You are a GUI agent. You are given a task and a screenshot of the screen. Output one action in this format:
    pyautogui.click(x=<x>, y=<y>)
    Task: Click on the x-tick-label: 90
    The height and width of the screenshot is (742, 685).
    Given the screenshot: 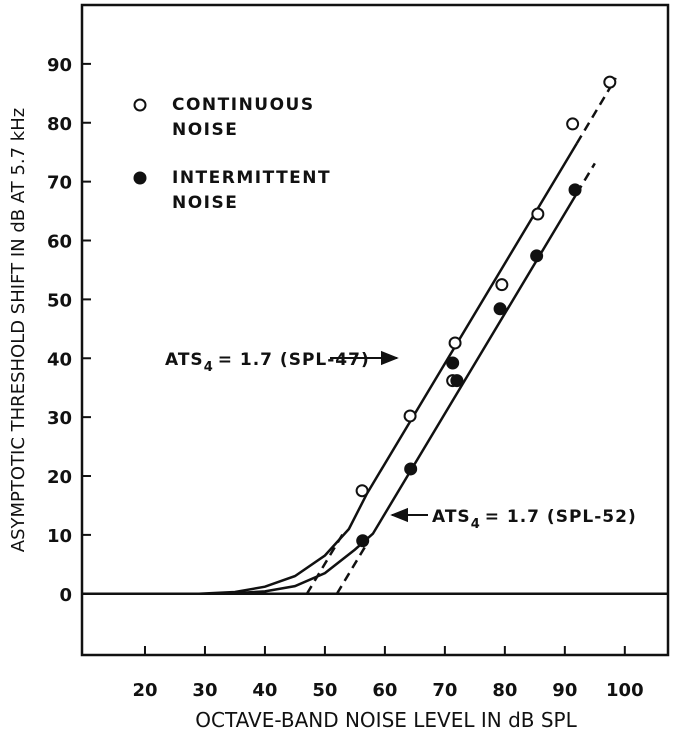 What is the action you would take?
    pyautogui.click(x=564, y=690)
    